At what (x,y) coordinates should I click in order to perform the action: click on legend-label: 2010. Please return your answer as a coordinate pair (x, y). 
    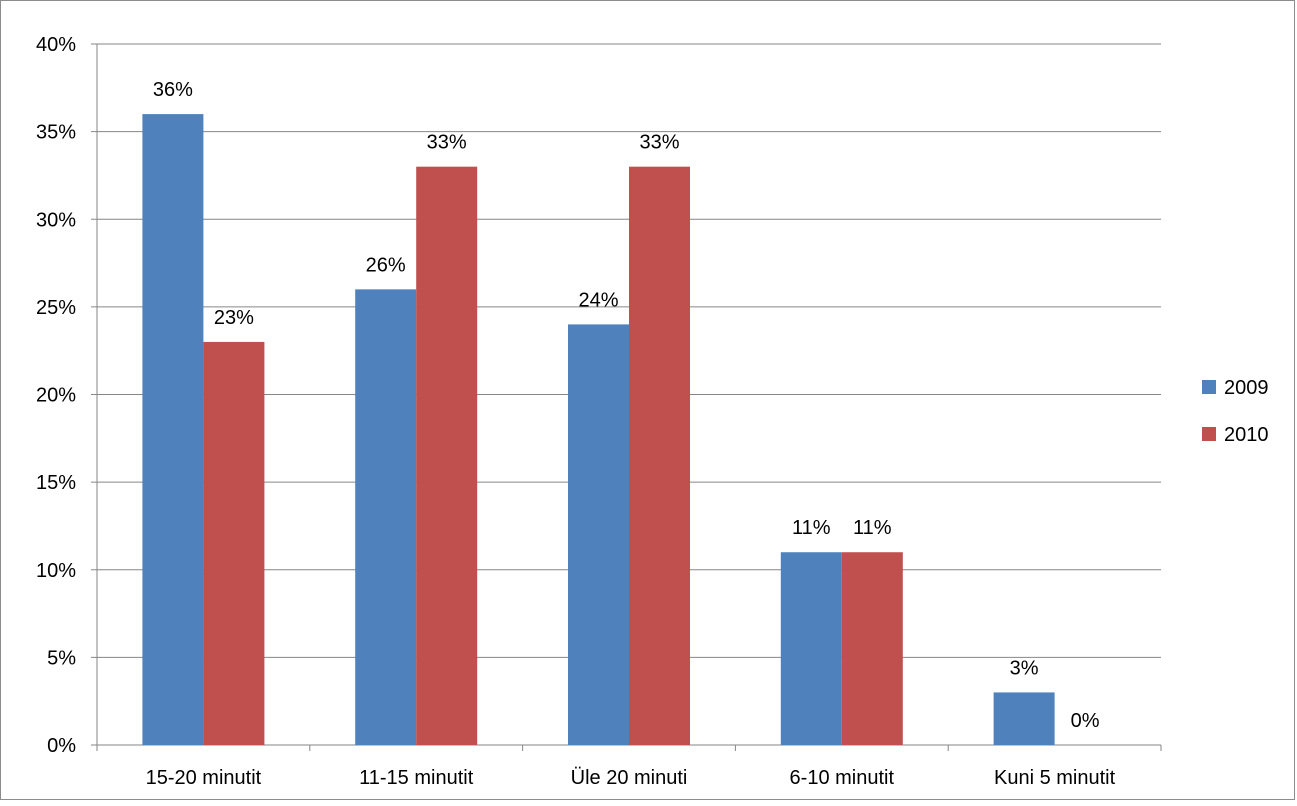
    Looking at the image, I should click on (1246, 435).